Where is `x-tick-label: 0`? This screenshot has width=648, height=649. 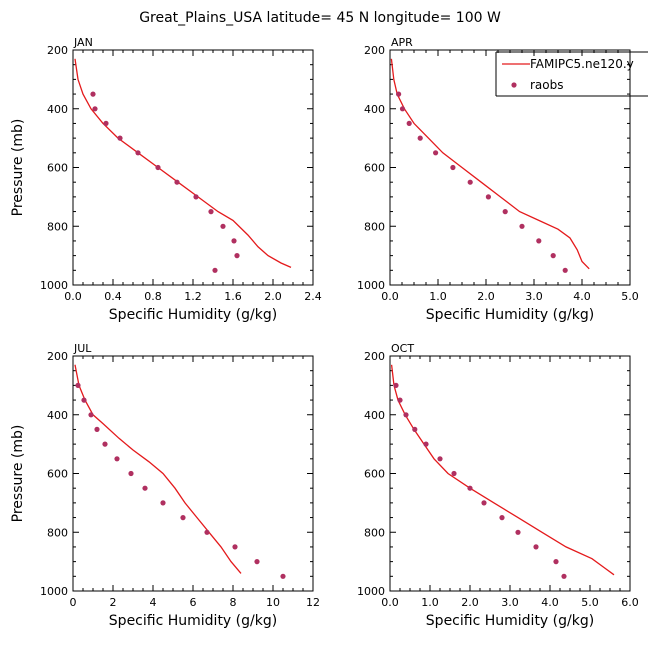 x-tick-label: 0 is located at coordinates (73, 602).